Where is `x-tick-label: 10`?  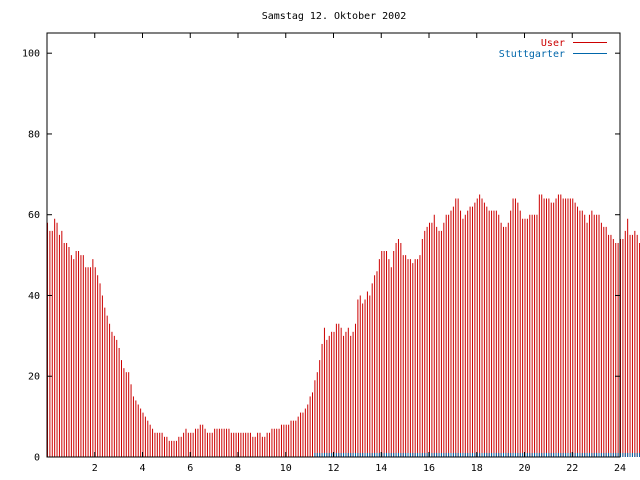 x-tick-label: 10 is located at coordinates (286, 468).